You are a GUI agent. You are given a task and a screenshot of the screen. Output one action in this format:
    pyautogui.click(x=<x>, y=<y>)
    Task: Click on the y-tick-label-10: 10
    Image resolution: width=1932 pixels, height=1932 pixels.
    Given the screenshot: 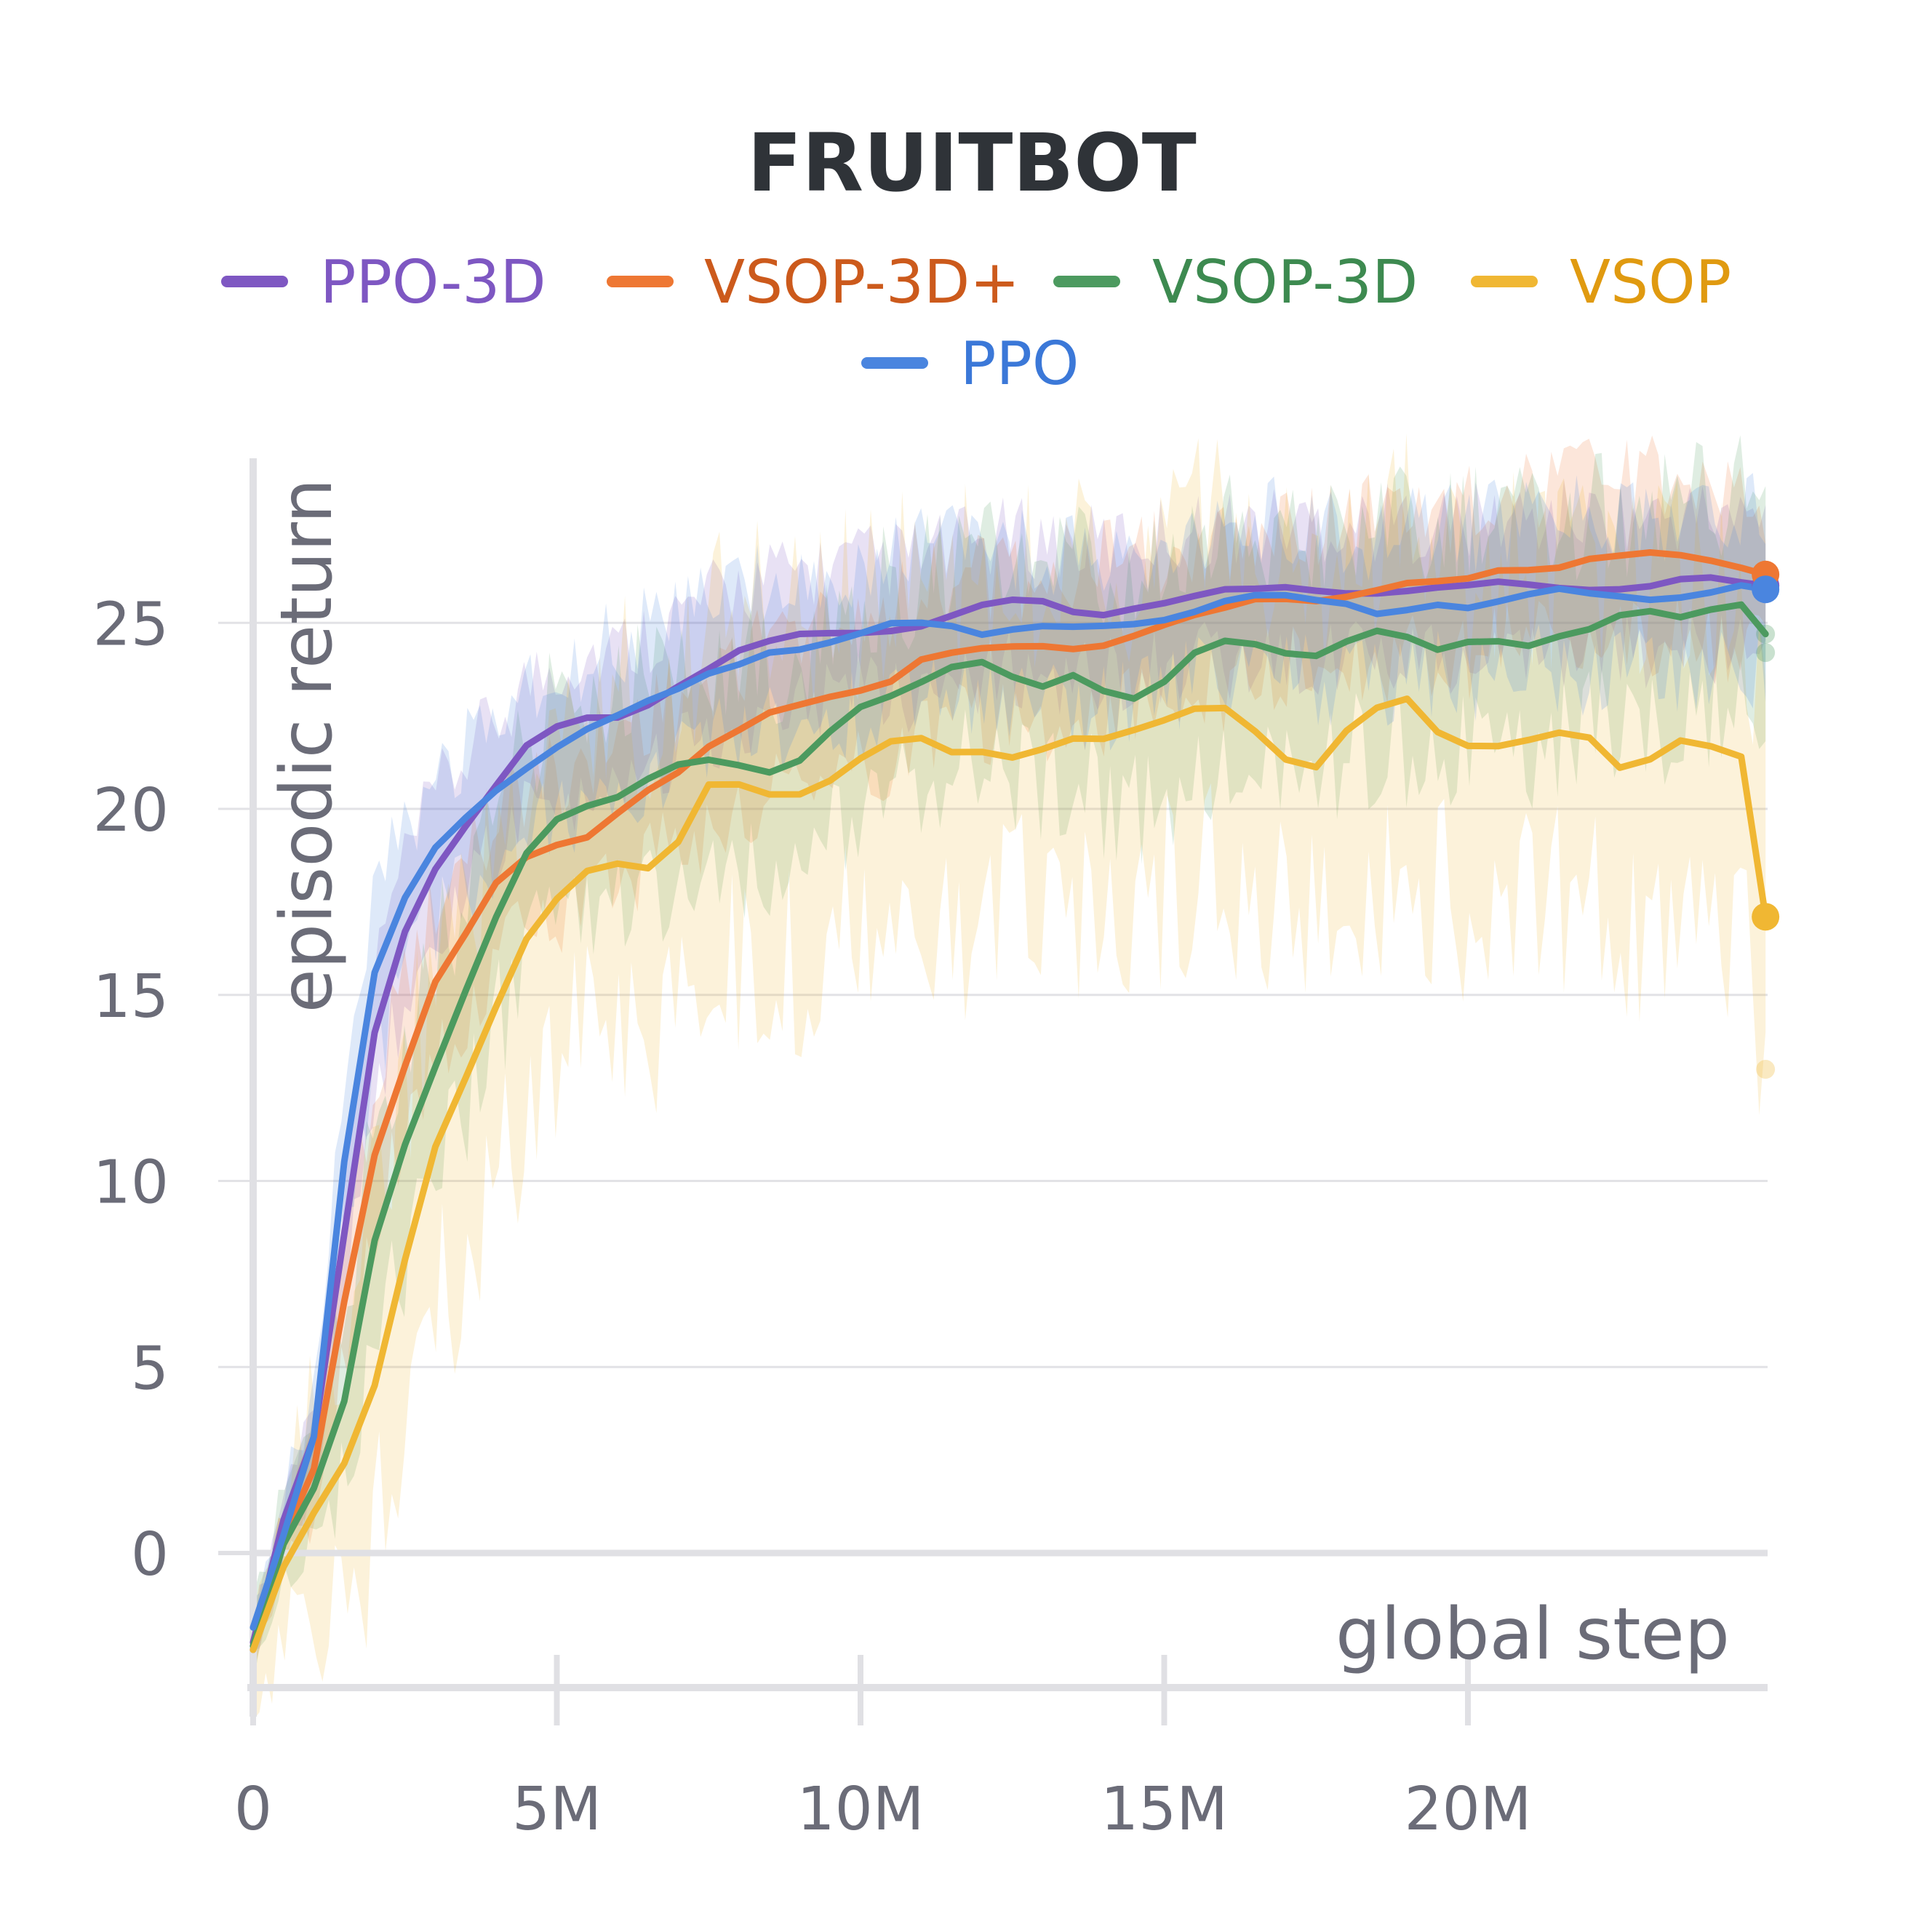 What is the action you would take?
    pyautogui.click(x=131, y=1184)
    